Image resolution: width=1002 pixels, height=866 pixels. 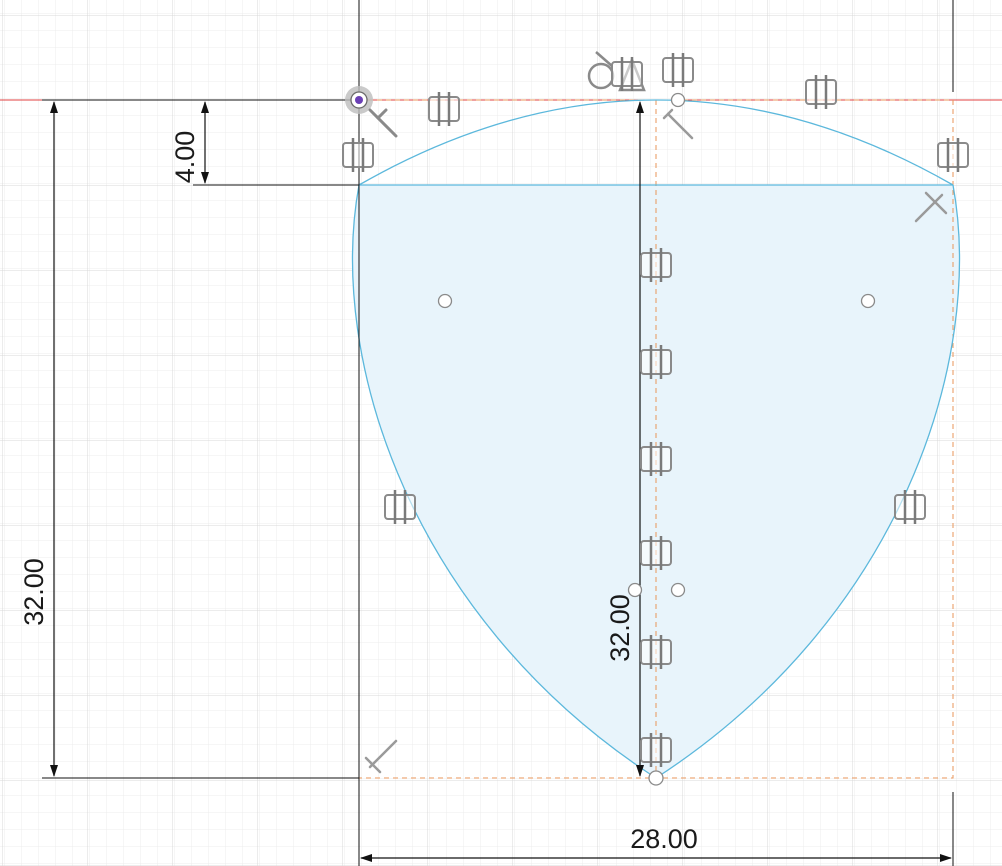 I want to click on arc-center-point-left, so click(x=445, y=301).